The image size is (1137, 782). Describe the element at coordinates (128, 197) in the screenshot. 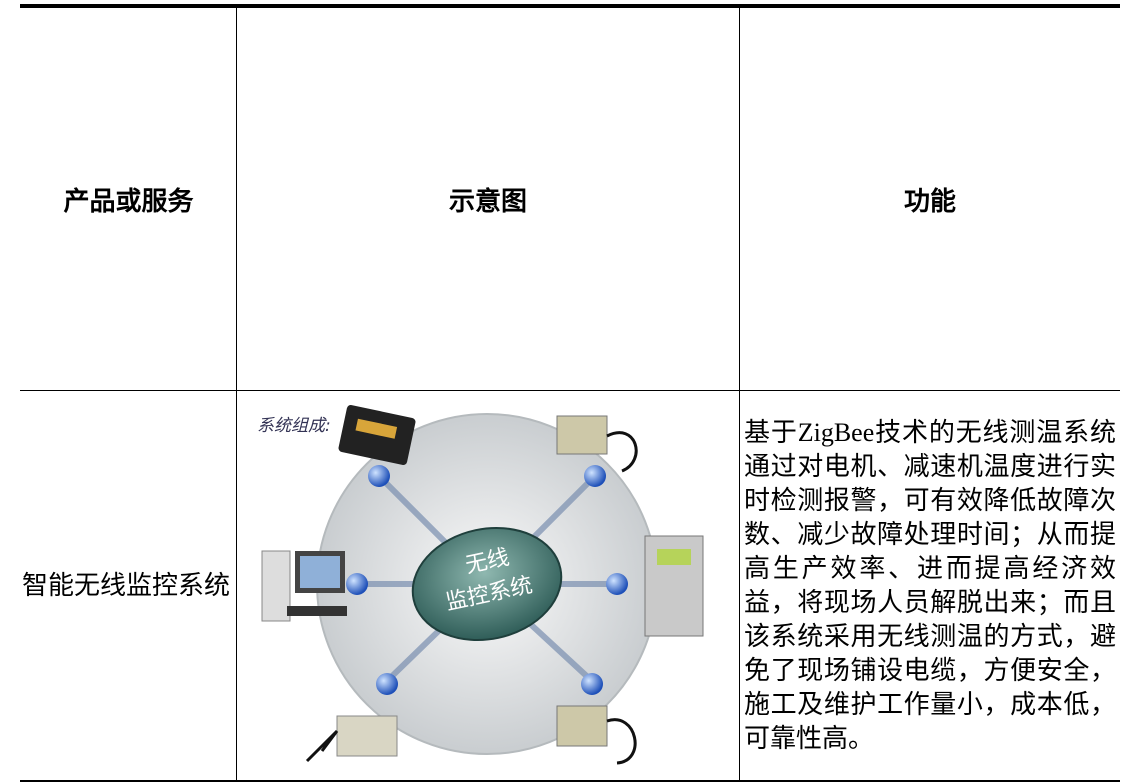

I see `header-cell: 产品或服务` at that location.